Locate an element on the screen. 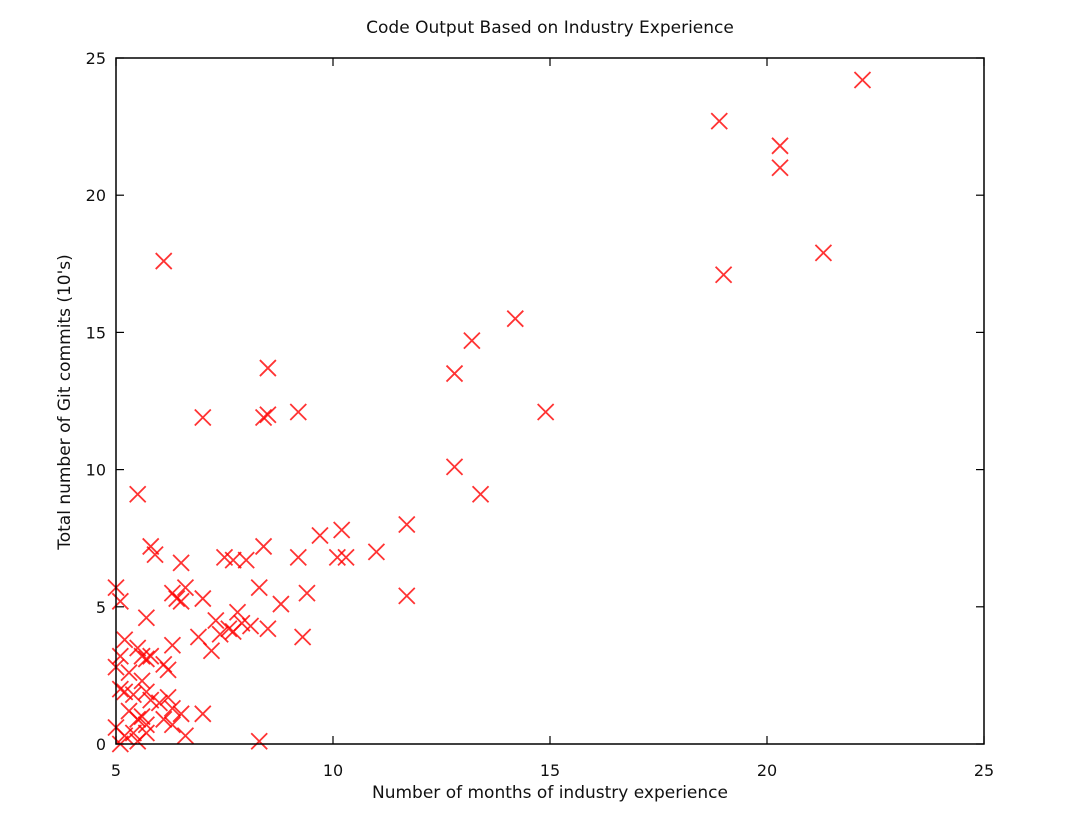 Image resolution: width=1072 pixels, height=824 pixels. x-tick-label: 5 is located at coordinates (116, 770).